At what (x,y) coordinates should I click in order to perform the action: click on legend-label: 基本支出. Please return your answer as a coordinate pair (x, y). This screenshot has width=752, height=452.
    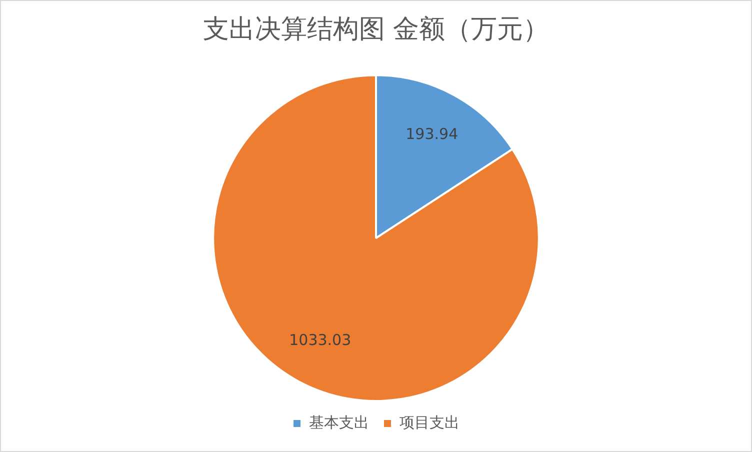
    Looking at the image, I should click on (339, 422).